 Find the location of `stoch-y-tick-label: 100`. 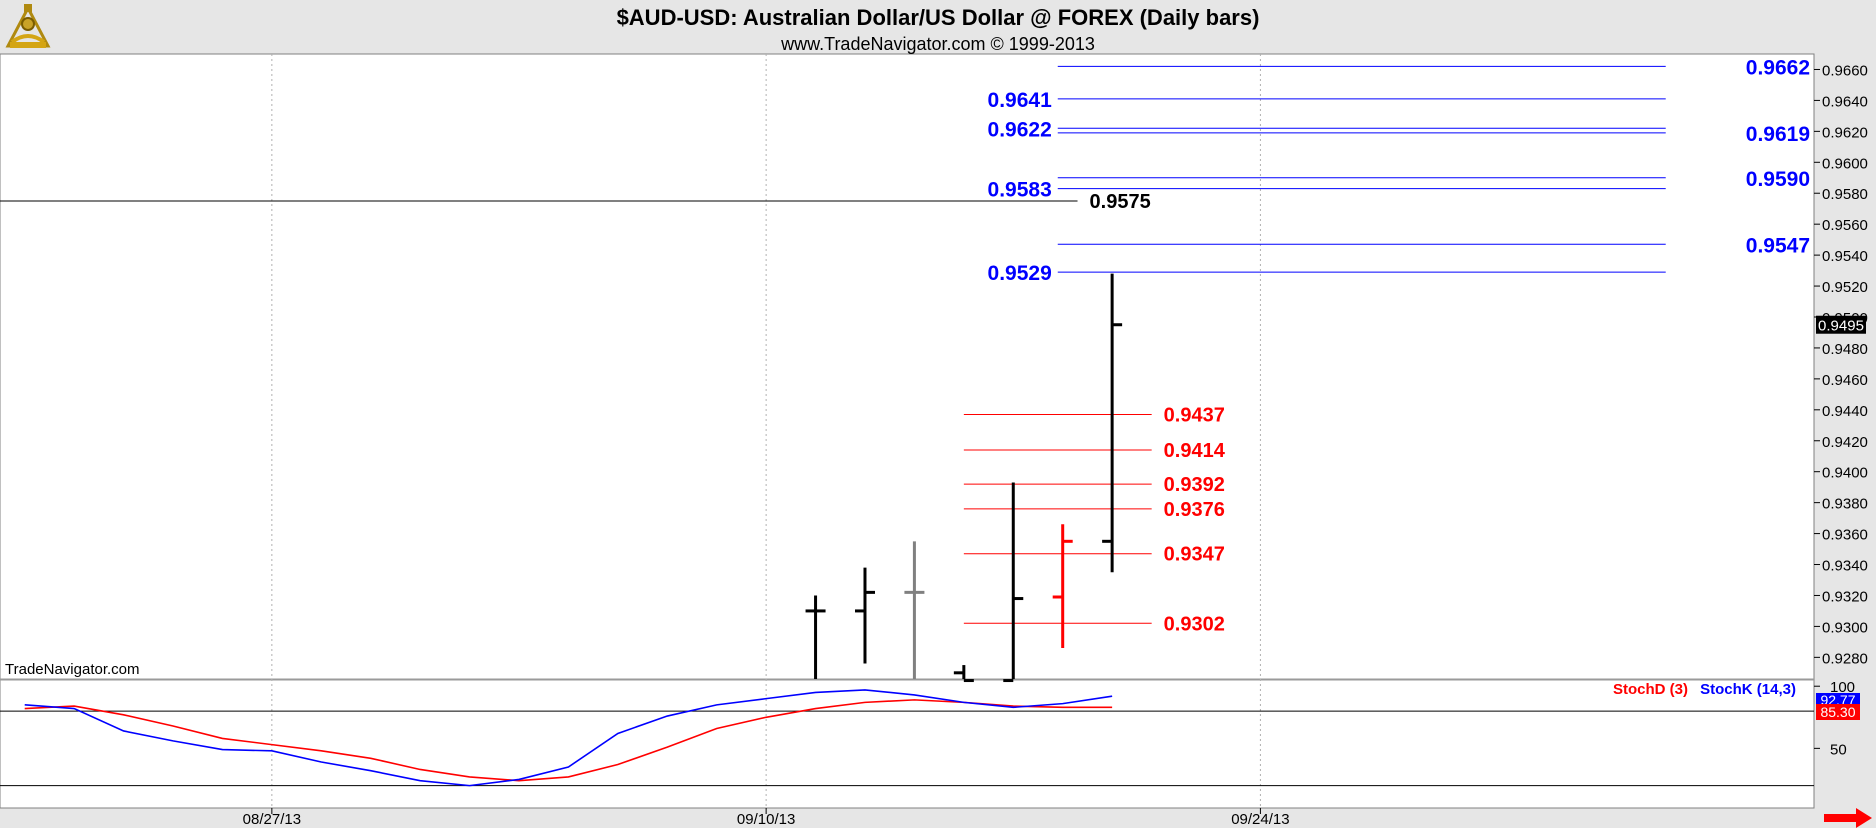

stoch-y-tick-label: 100 is located at coordinates (1842, 687).